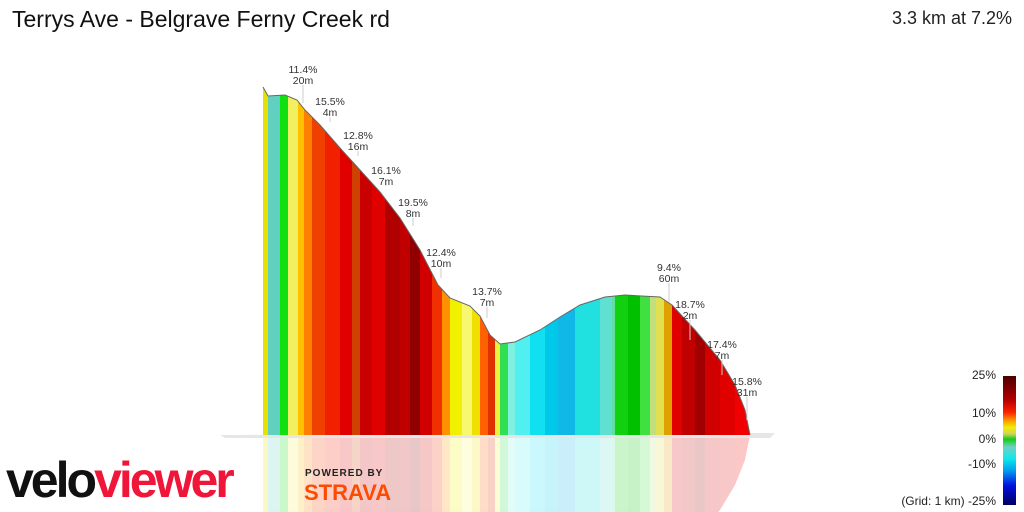  Describe the element at coordinates (983, 375) in the screenshot. I see `legend-tick-25: 25%` at that location.